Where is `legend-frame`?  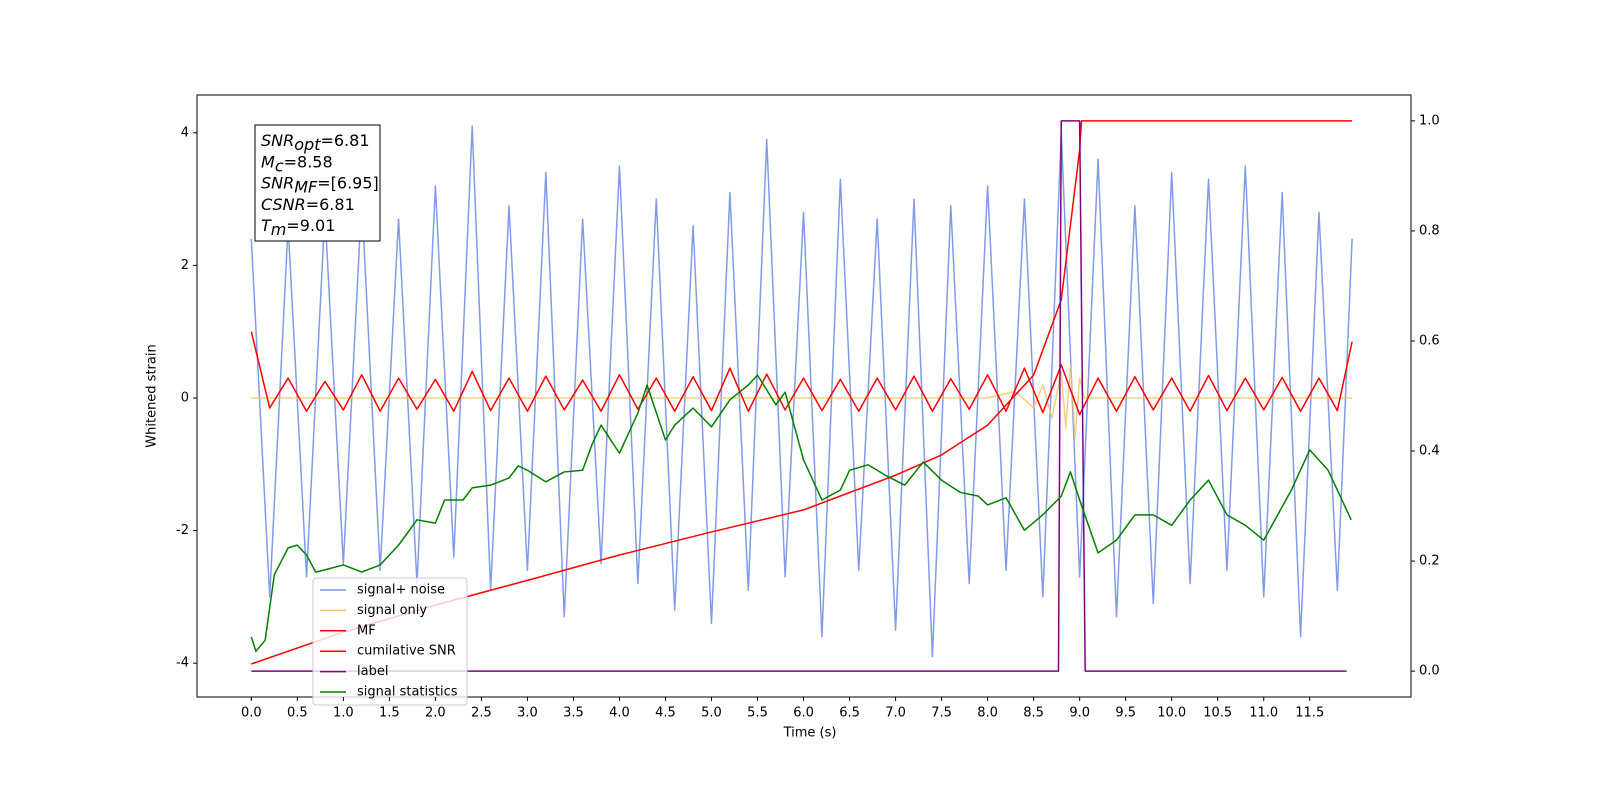 legend-frame is located at coordinates (390, 641).